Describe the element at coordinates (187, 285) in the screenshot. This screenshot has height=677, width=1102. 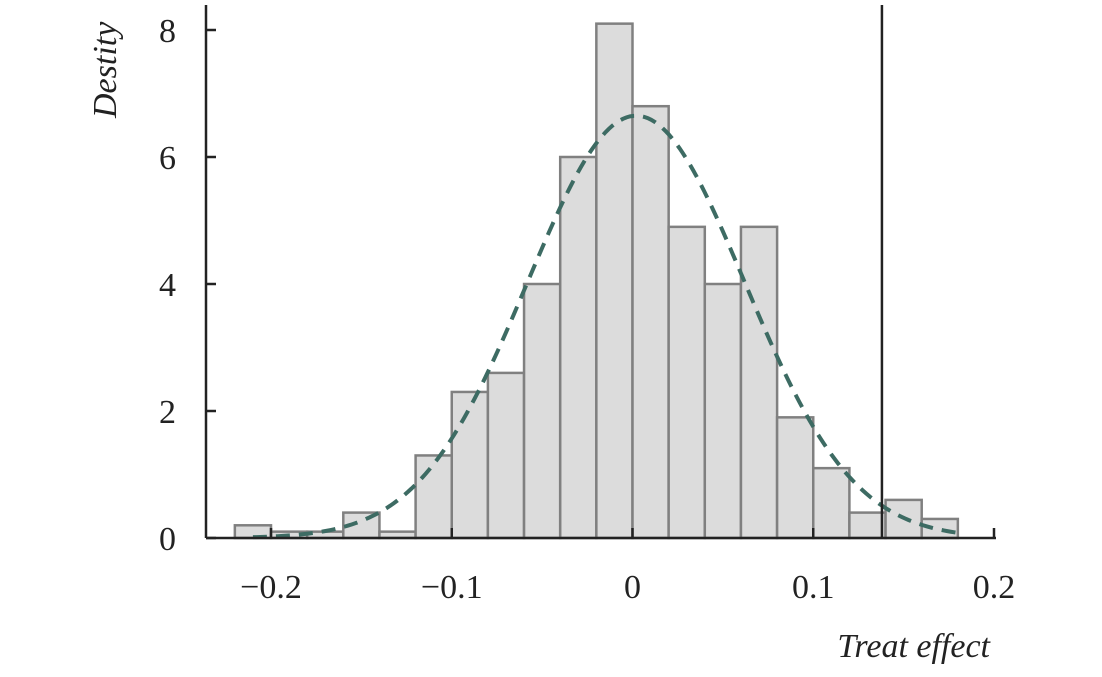
I see `y-axis-ticks: 0 2 4 6 8` at that location.